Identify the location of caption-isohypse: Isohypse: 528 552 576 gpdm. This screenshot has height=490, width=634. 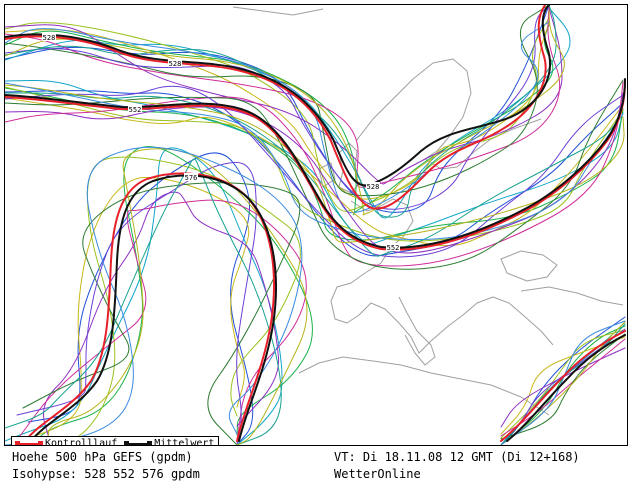
(106, 474).